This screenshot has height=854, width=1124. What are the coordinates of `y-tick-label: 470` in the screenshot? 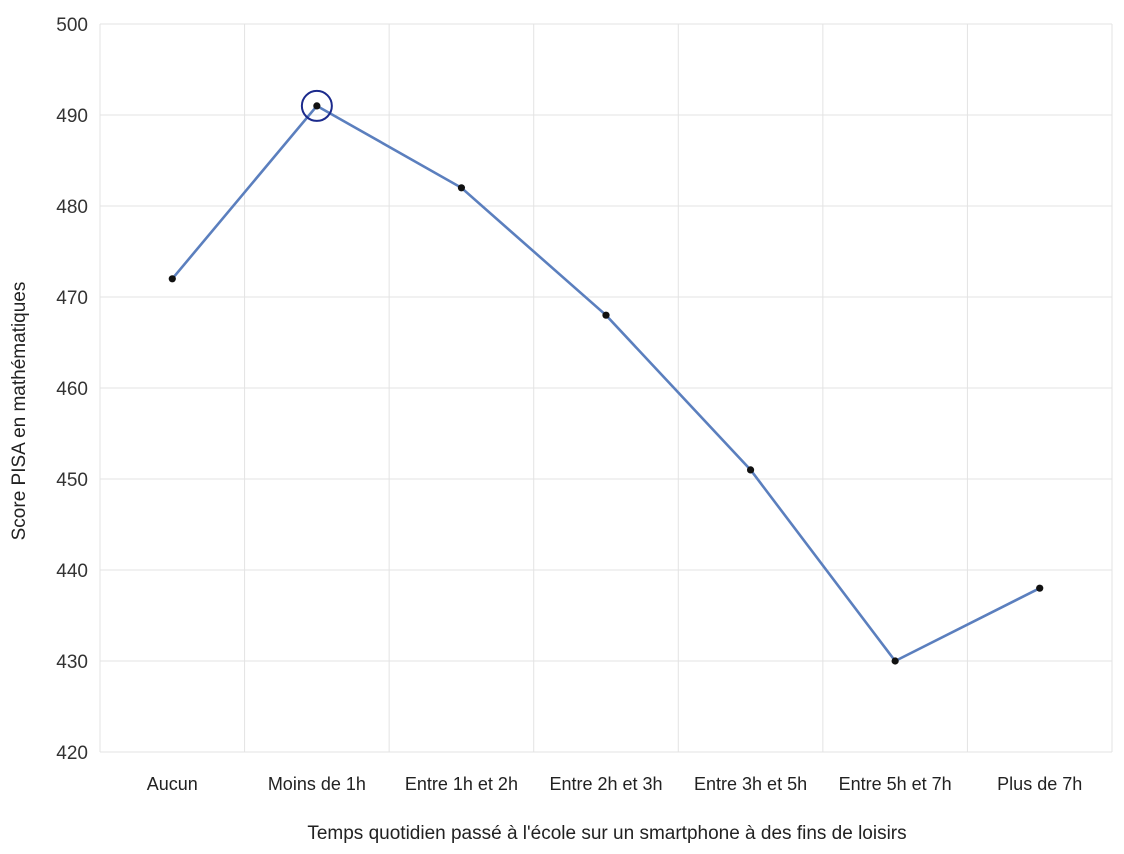 It's located at (72, 298).